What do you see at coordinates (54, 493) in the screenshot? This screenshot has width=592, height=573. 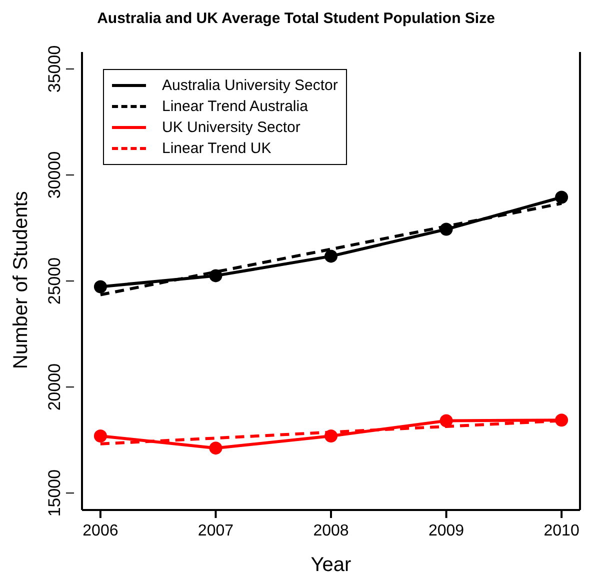 I see `y-tick-label: 15000` at bounding box center [54, 493].